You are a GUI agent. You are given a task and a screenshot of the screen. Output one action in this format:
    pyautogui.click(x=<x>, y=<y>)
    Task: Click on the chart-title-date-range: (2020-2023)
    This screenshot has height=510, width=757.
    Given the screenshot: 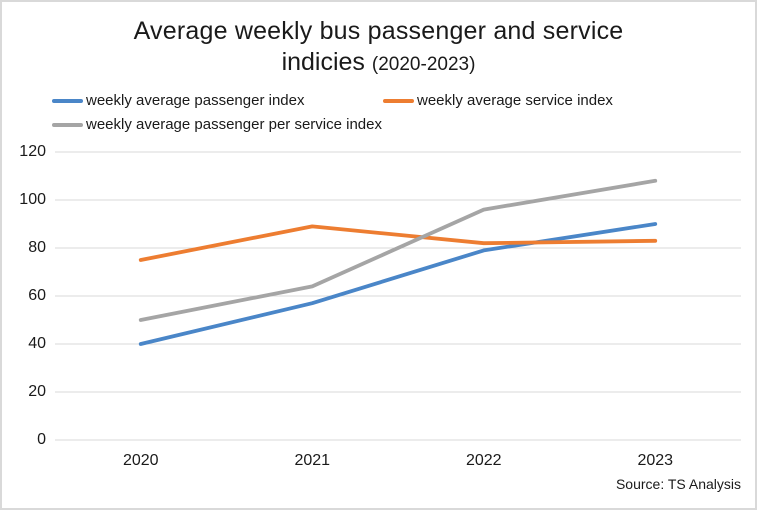 What is the action you would take?
    pyautogui.click(x=423, y=64)
    